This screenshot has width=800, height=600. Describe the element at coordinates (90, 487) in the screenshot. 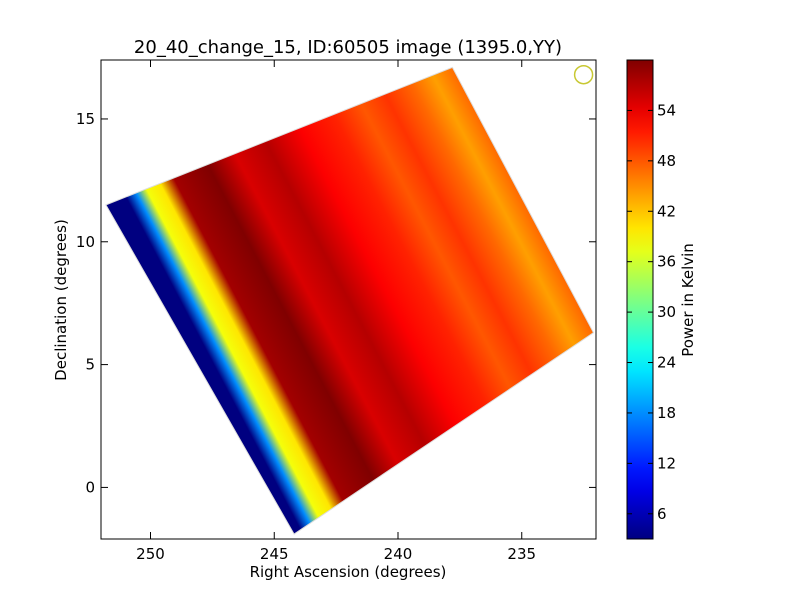

I see `y-tick-label: 0` at that location.